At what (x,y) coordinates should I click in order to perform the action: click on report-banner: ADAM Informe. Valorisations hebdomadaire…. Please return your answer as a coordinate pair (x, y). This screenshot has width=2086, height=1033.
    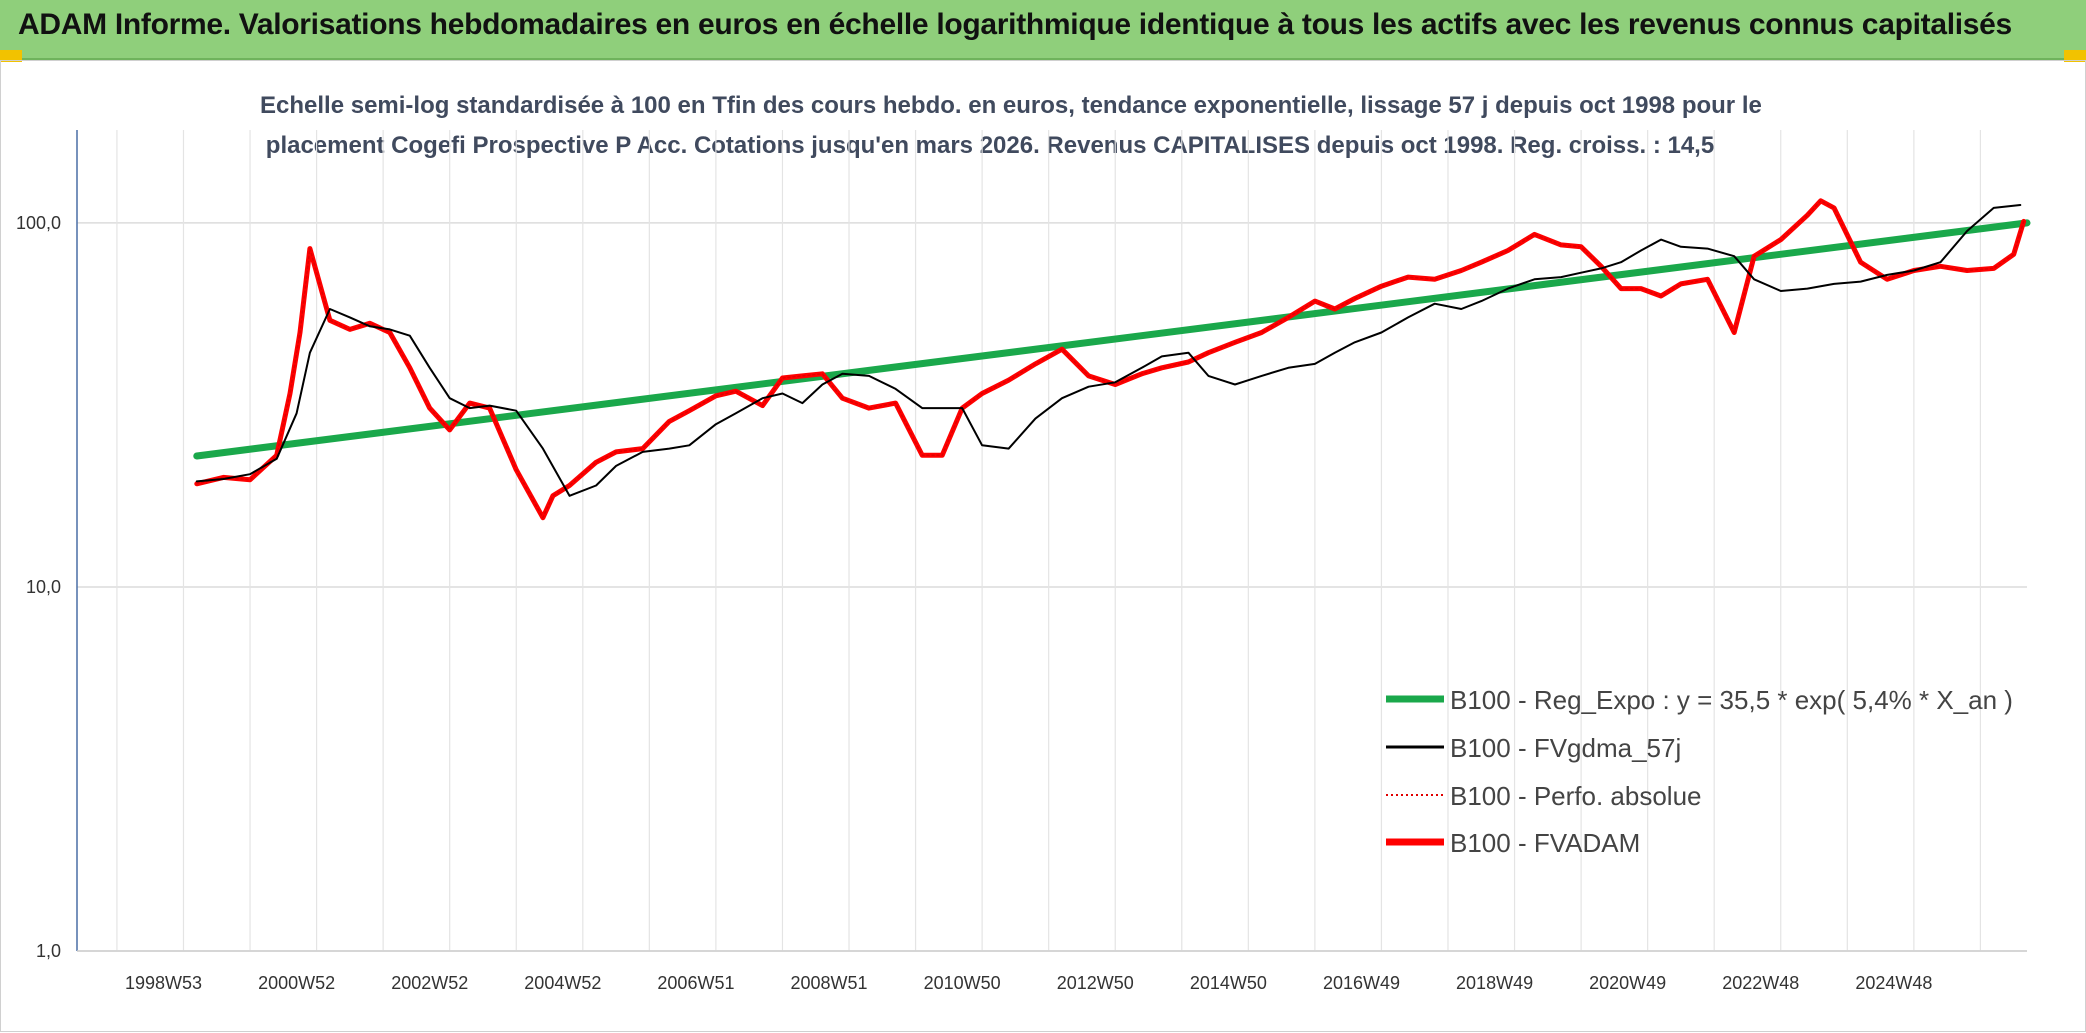
    Looking at the image, I should click on (1043, 30).